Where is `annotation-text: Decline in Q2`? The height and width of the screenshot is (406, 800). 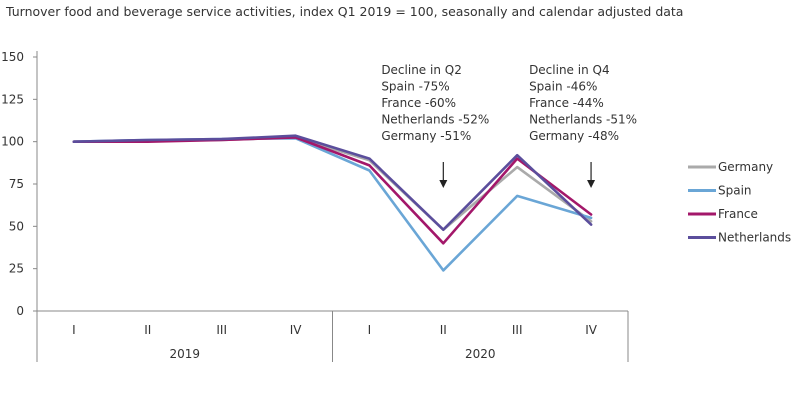
annotation-text: Decline in Q2 is located at coordinates (421, 70).